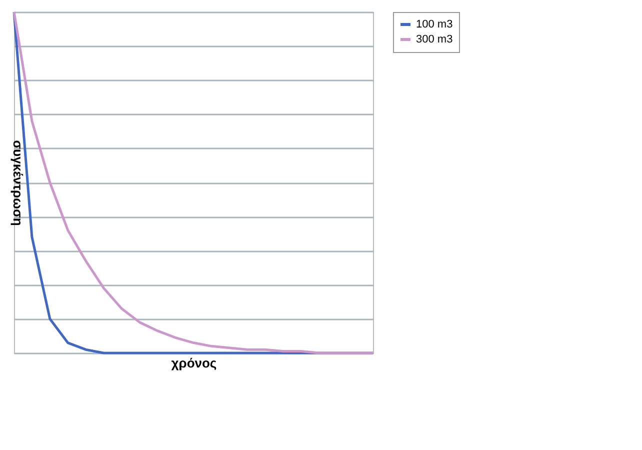 The width and height of the screenshot is (642, 450). Describe the element at coordinates (434, 24) in the screenshot. I see `legend-label: 100 m3` at that location.